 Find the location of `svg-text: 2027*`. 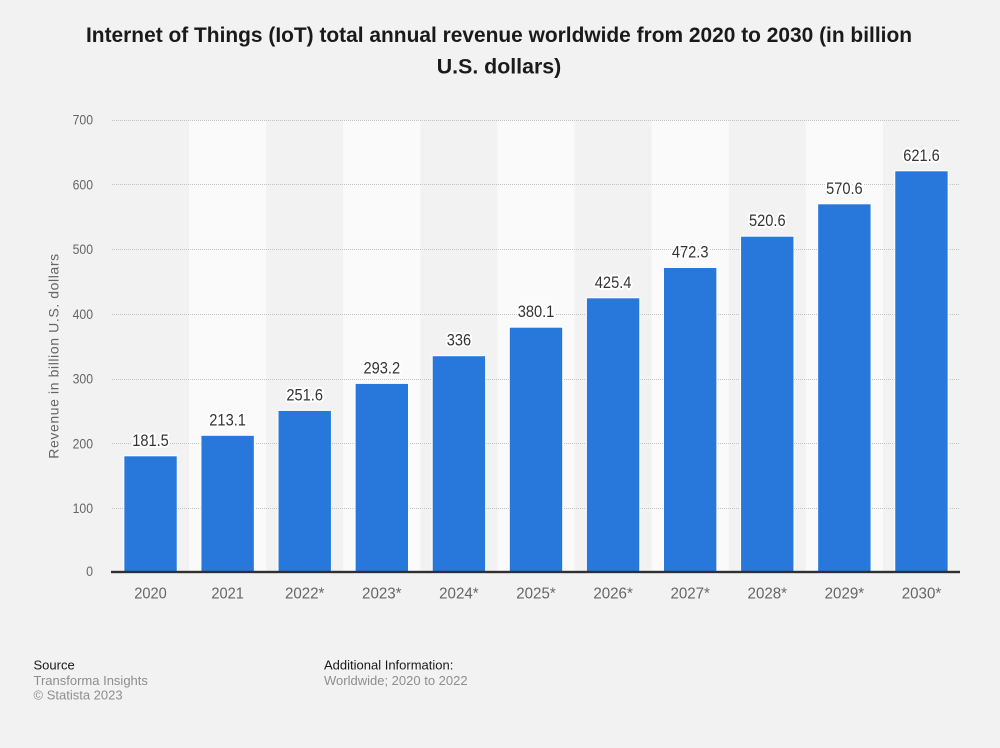

svg-text: 2027* is located at coordinates (690, 594).